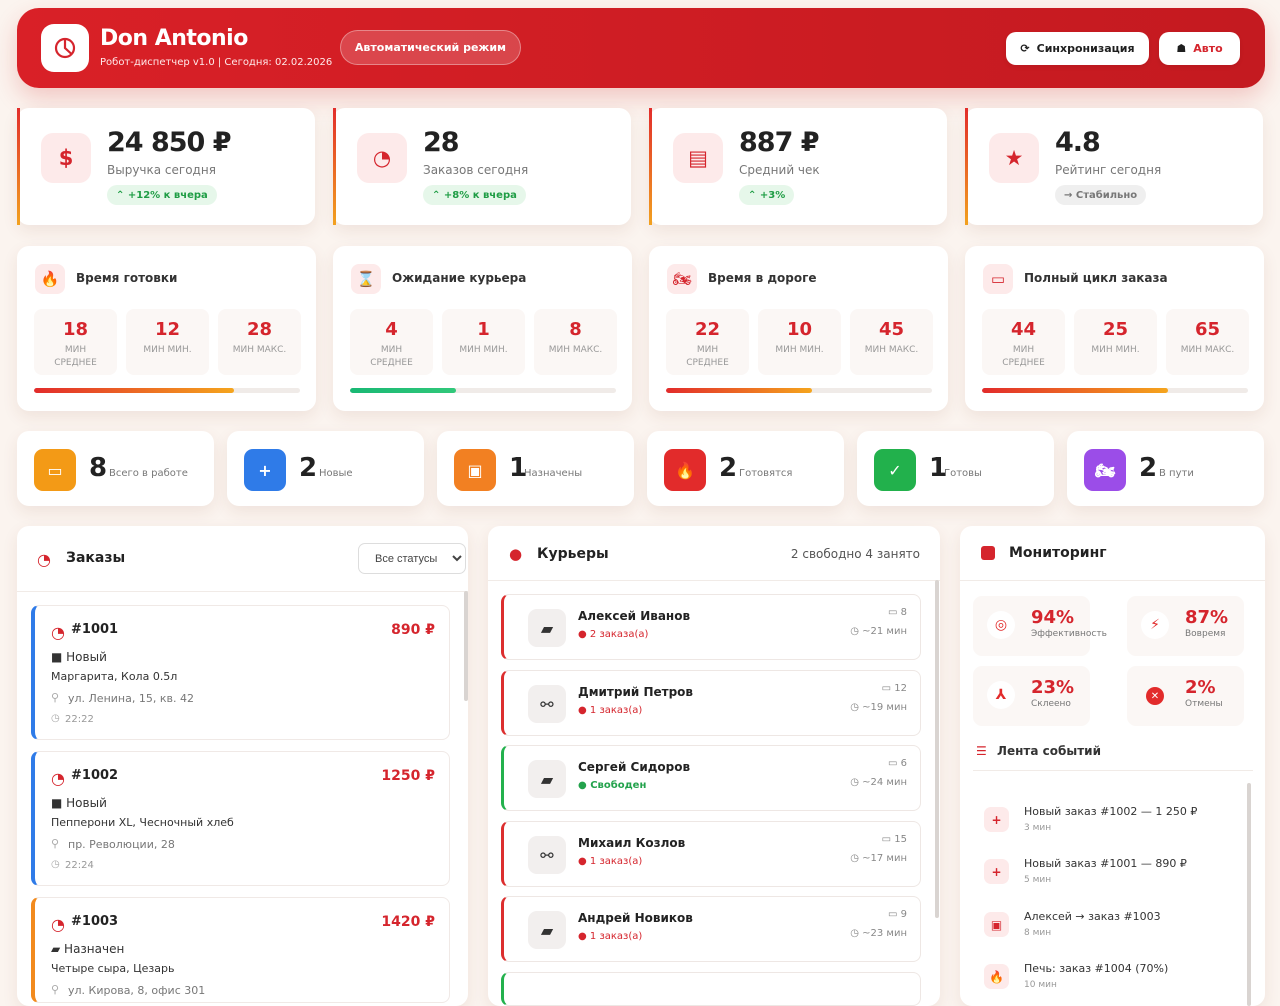  I want to click on metric-min: 12 МИН МИН., so click(167, 342).